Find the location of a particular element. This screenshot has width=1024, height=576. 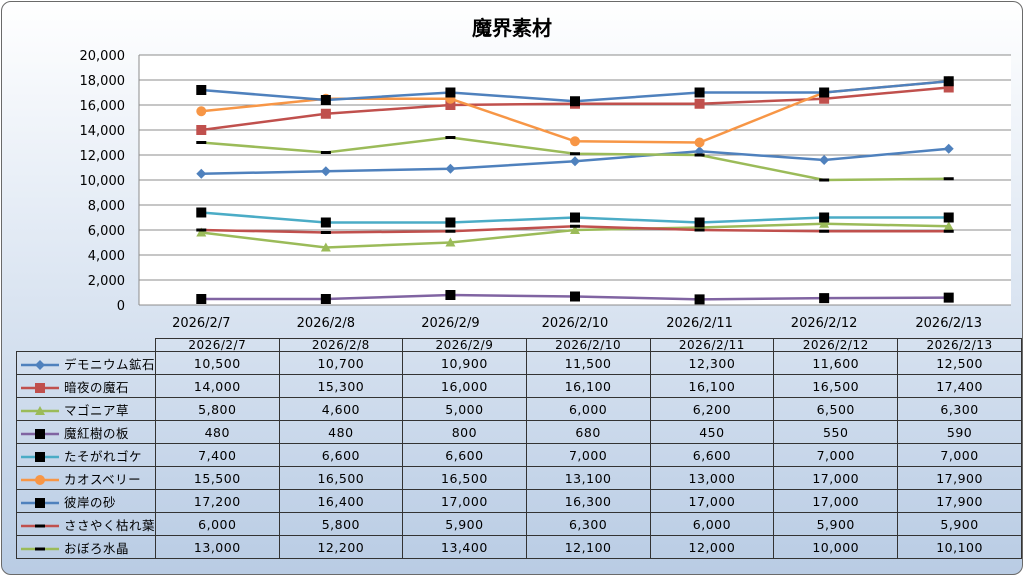

table-cell: 17,900 is located at coordinates (959, 501).